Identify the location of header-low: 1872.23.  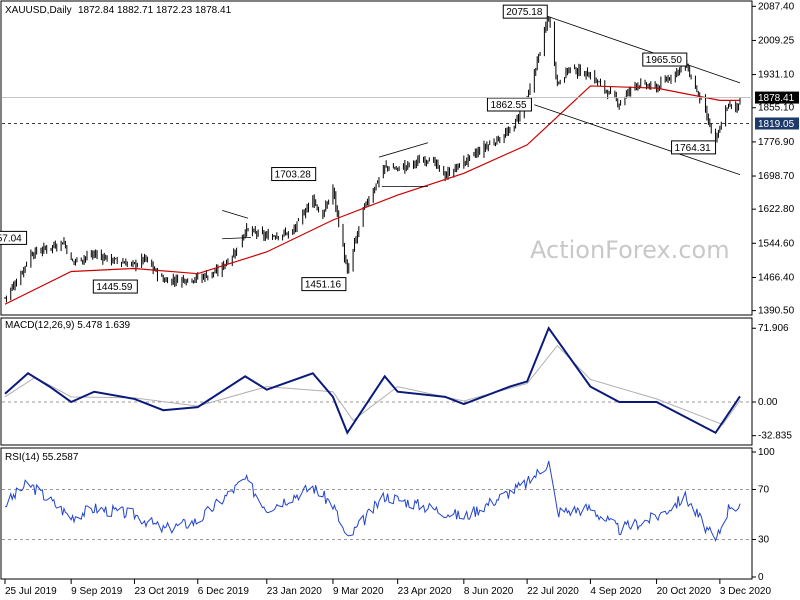
(174, 10).